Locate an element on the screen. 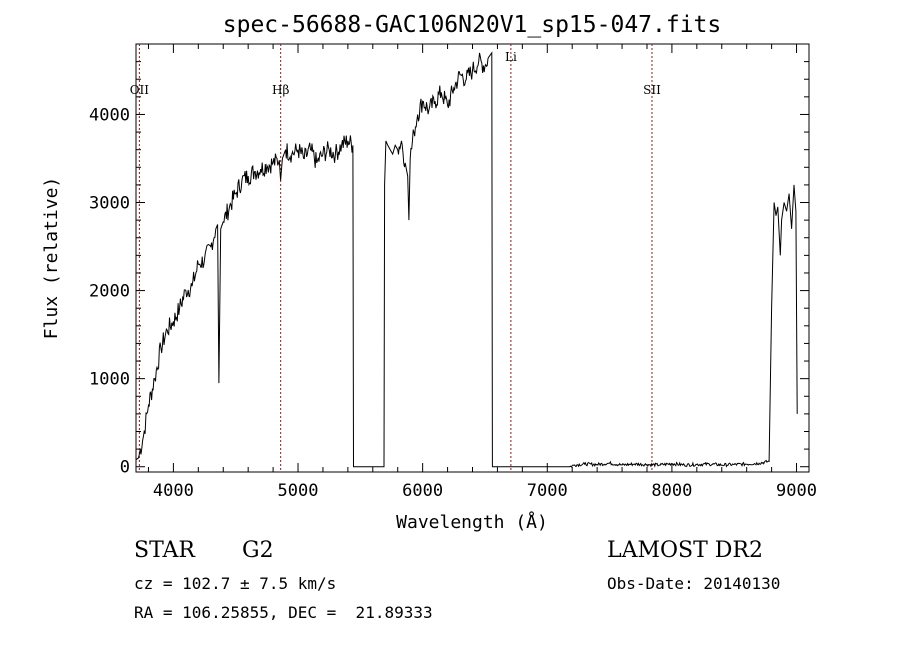 This screenshot has height=649, width=900. survey-name: LAMOST DR2 is located at coordinates (685, 550).